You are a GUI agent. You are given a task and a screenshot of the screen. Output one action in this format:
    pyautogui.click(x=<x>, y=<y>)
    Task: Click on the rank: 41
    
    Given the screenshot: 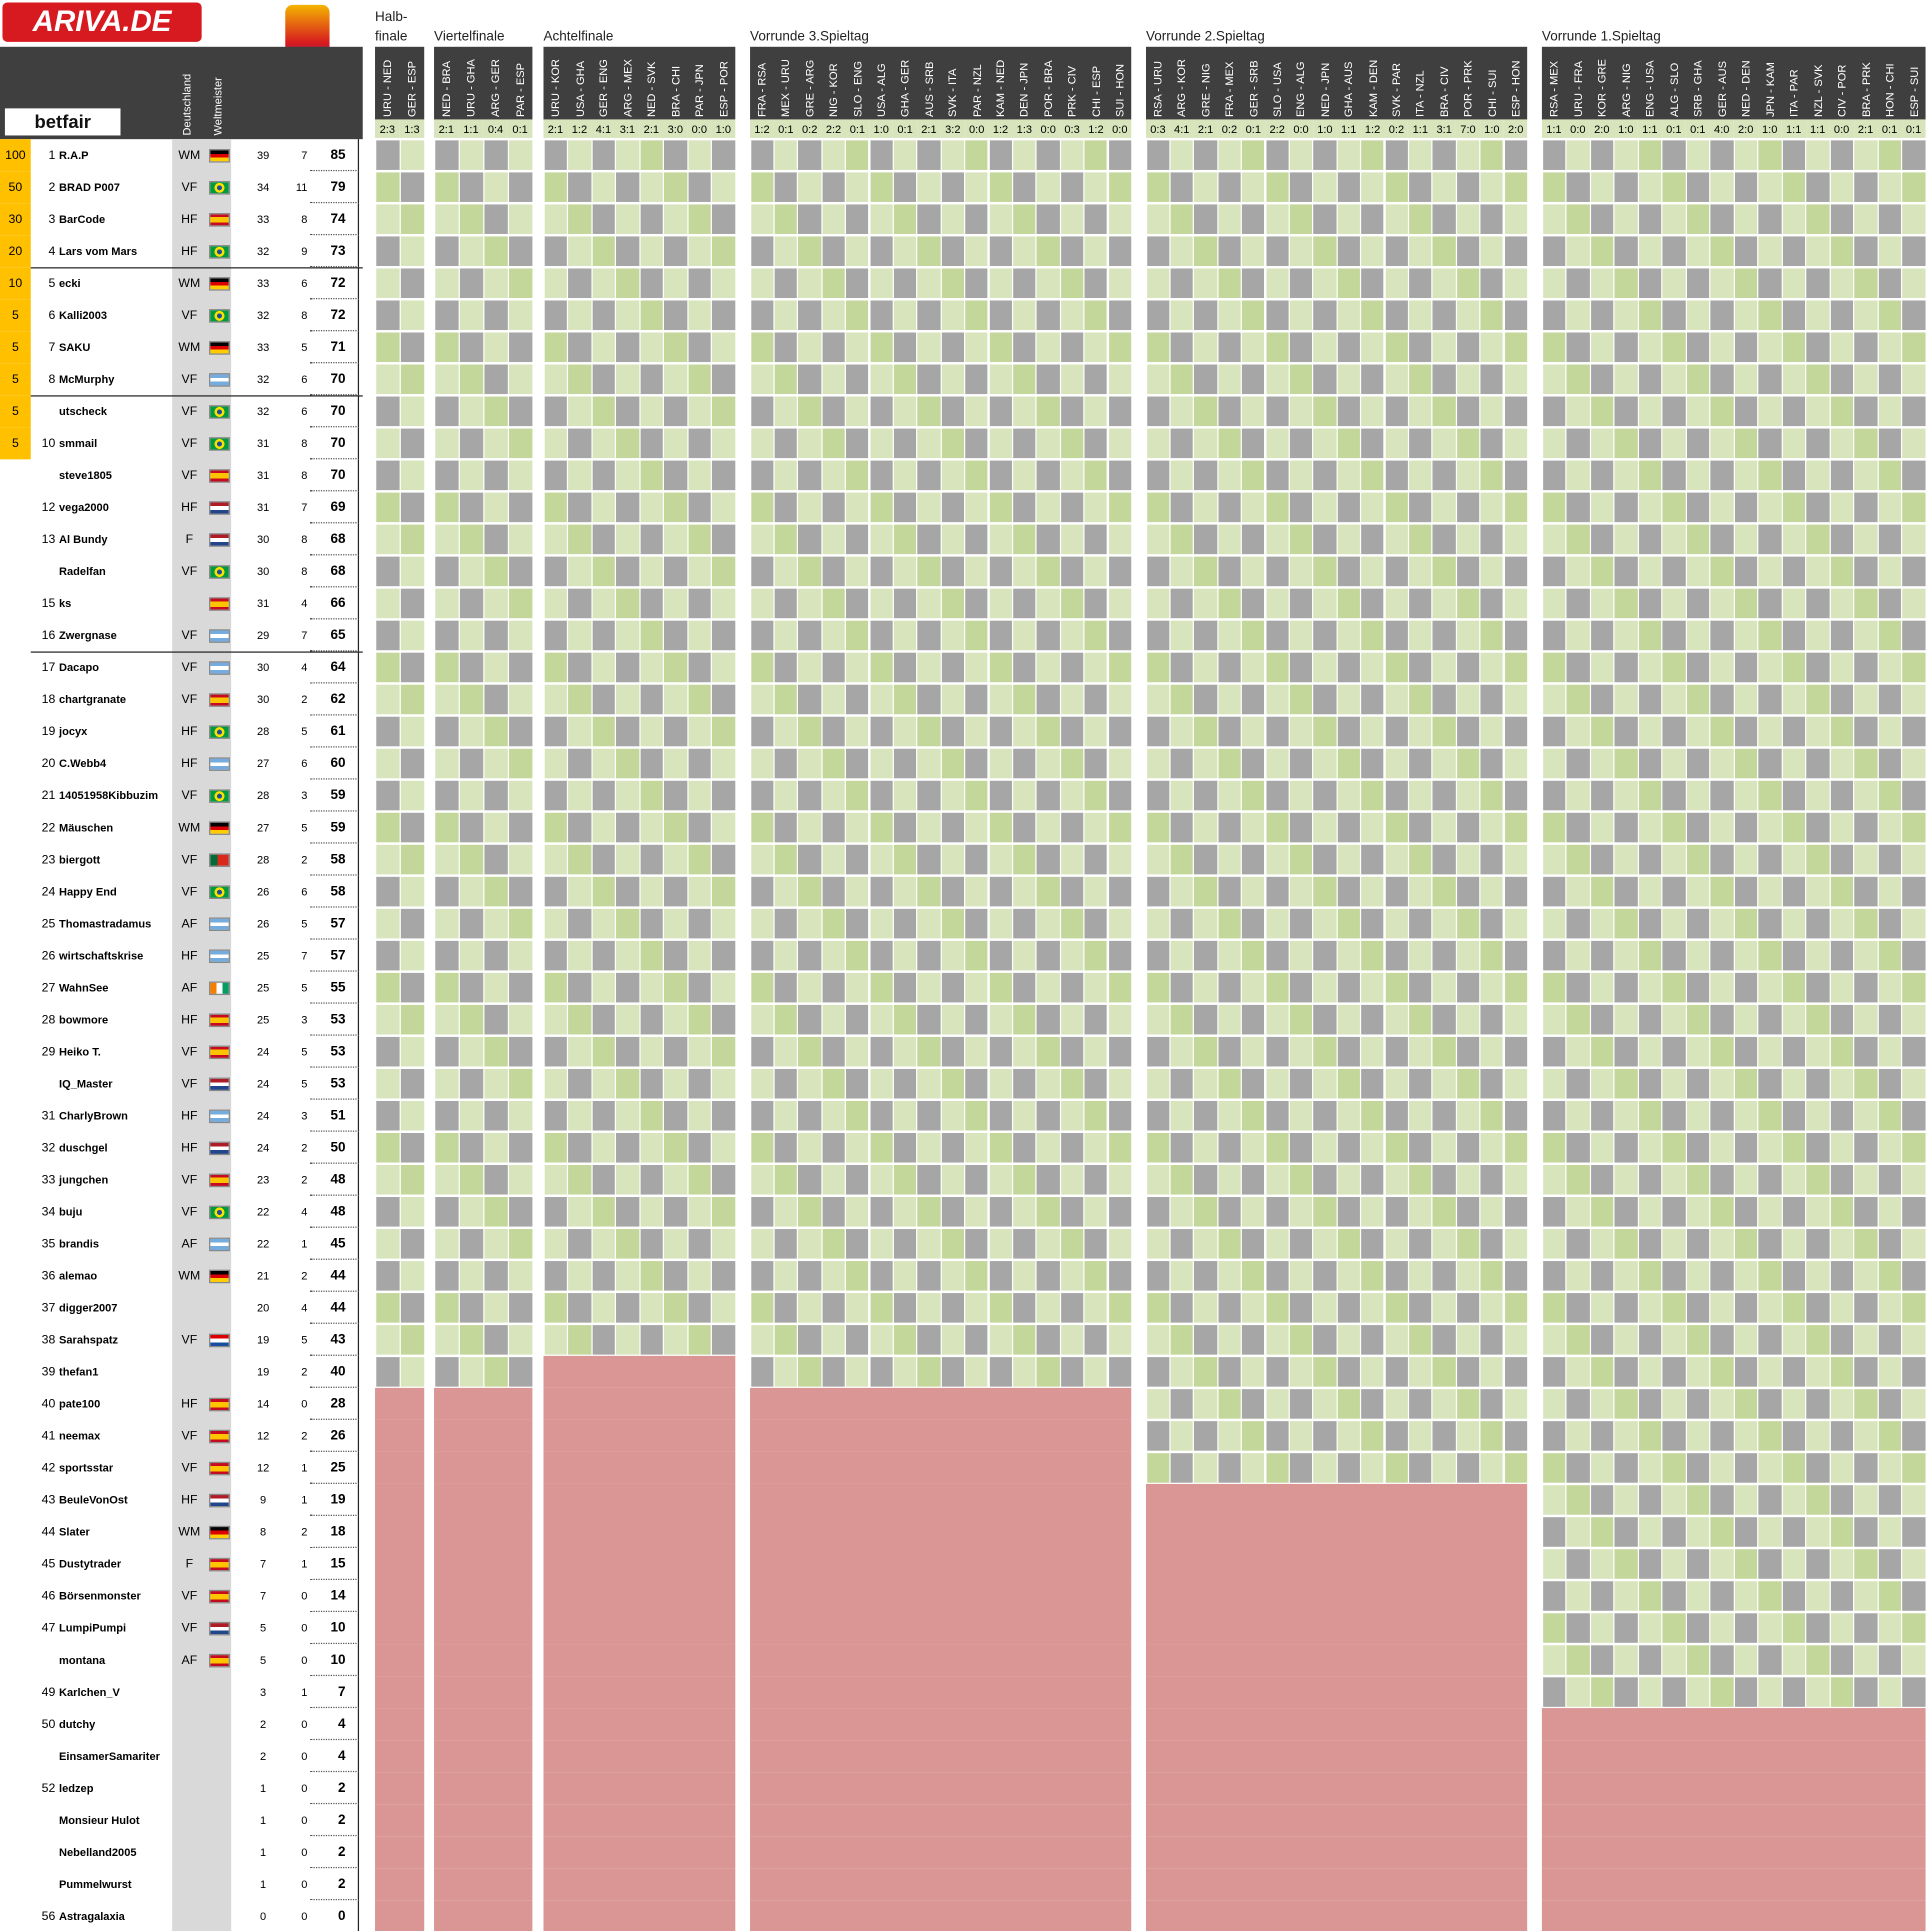 What is the action you would take?
    pyautogui.click(x=48, y=1436)
    